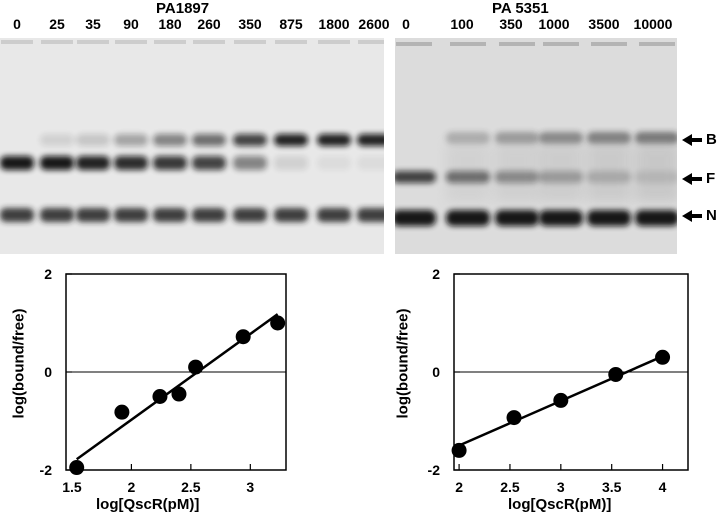 Image resolution: width=720 pixels, height=524 pixels. What do you see at coordinates (183, 8) in the screenshot?
I see `left-panel-title: PA1897` at bounding box center [183, 8].